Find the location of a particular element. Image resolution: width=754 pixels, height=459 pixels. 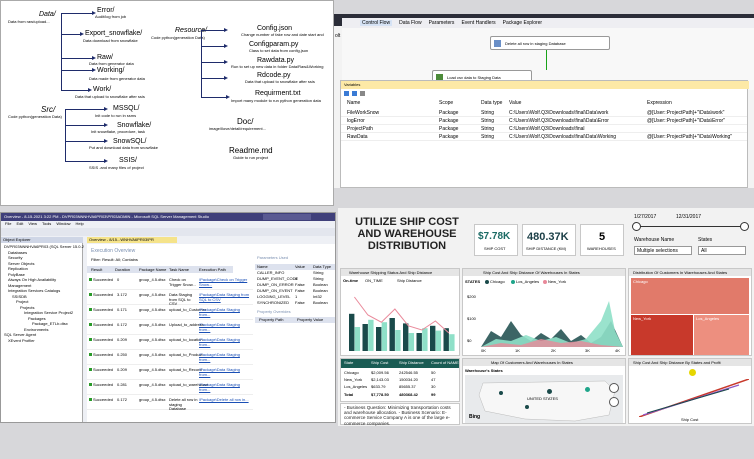

task-delete-staging: Delete all row in staging Database is located at coordinates (550, 43).